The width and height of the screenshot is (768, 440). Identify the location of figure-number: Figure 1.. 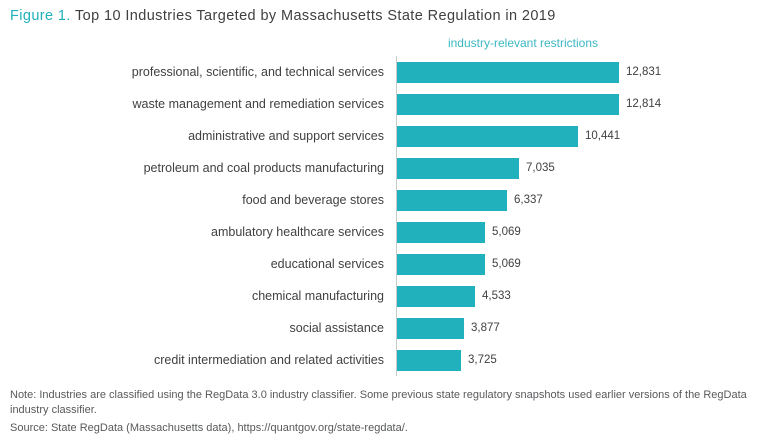
(40, 16).